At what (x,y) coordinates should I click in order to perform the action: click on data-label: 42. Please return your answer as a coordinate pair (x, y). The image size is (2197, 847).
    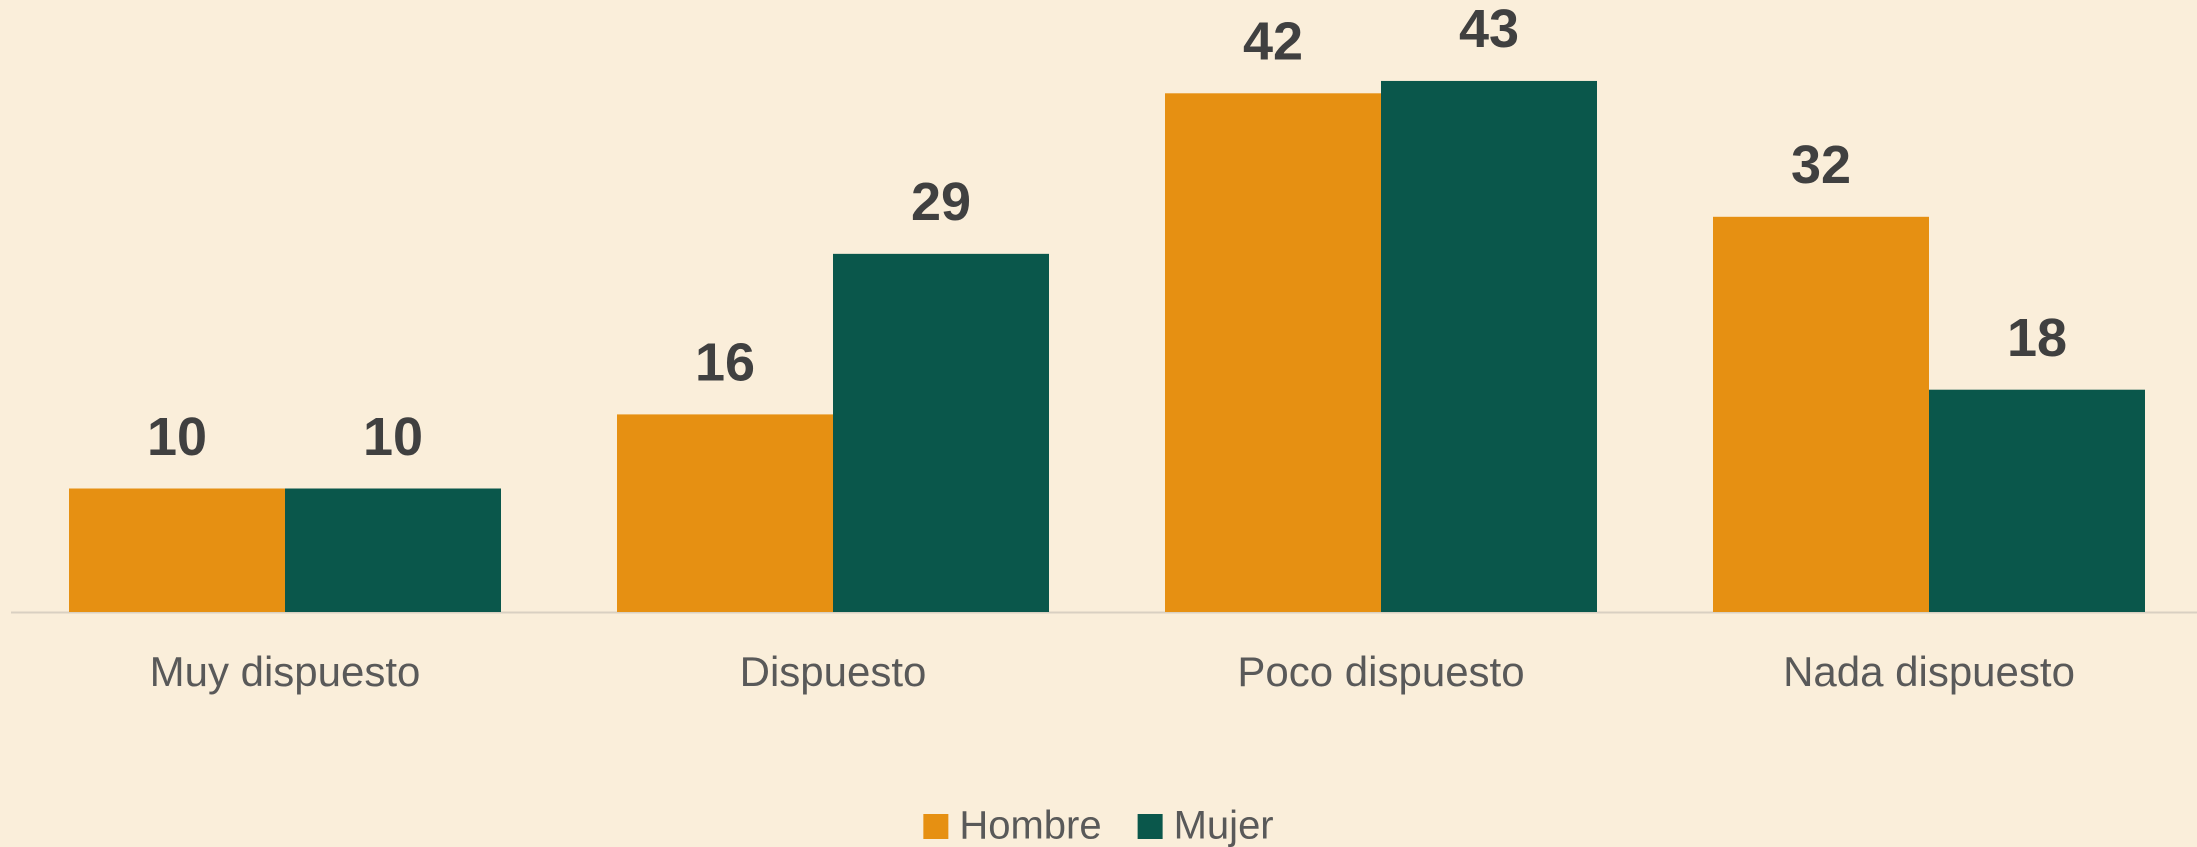
    Looking at the image, I should click on (1273, 42).